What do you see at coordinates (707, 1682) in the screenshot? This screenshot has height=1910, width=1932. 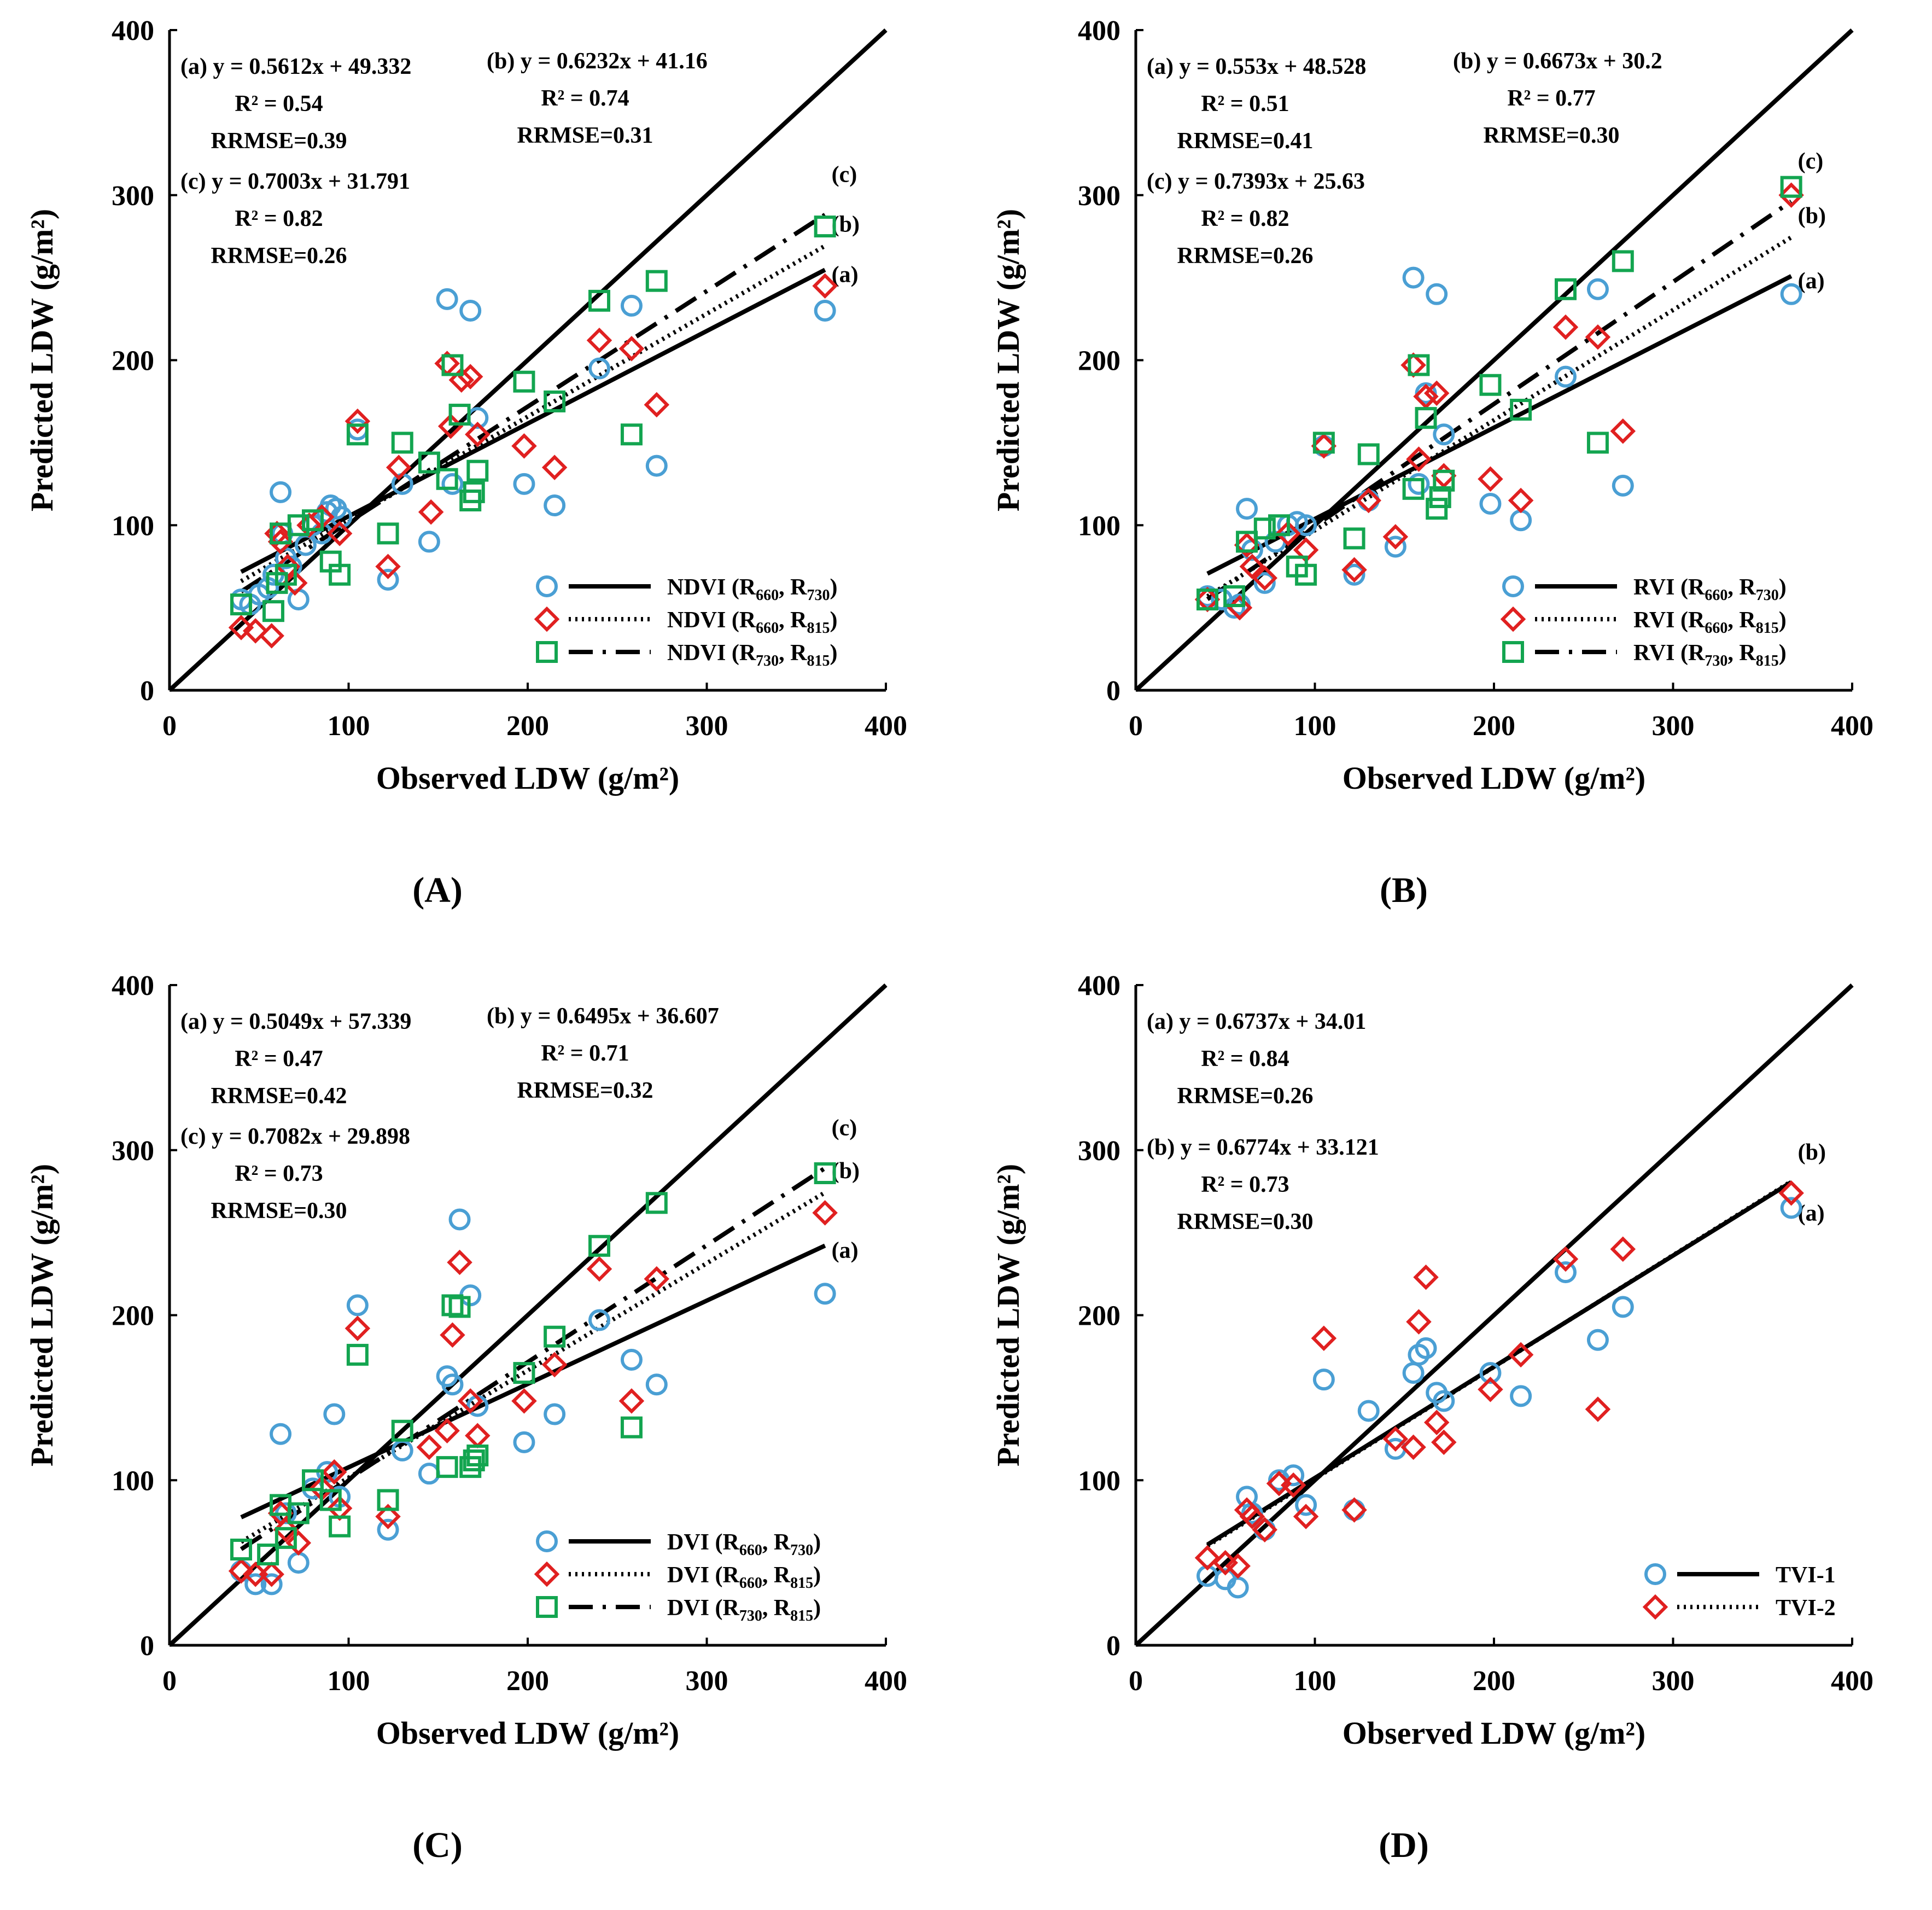 I see `x-tick-label: 300` at bounding box center [707, 1682].